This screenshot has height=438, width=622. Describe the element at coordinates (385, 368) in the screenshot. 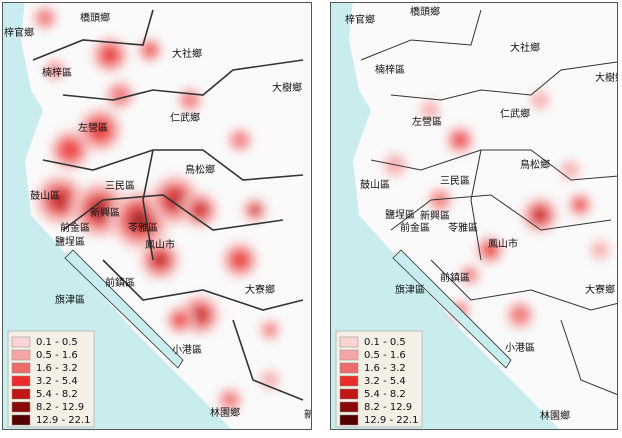

I see `legend-label: 1.6 - 3.2` at that location.